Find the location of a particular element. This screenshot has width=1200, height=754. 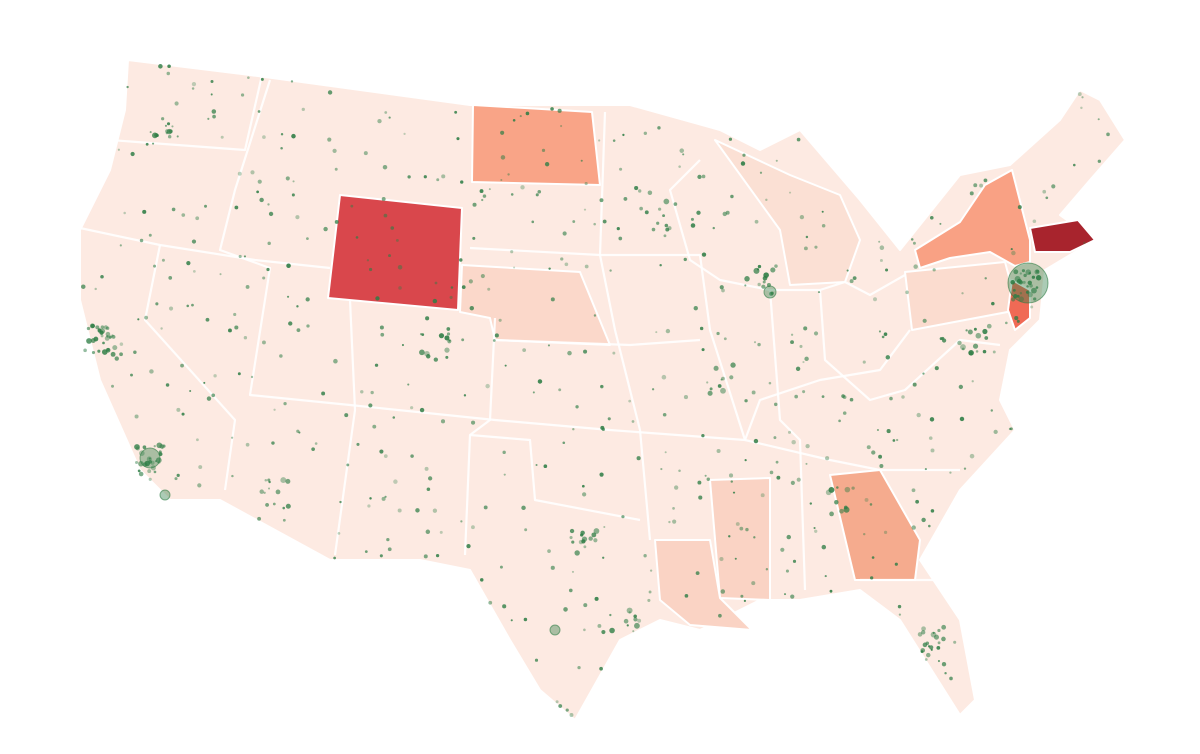

border is located at coordinates (190, 367).